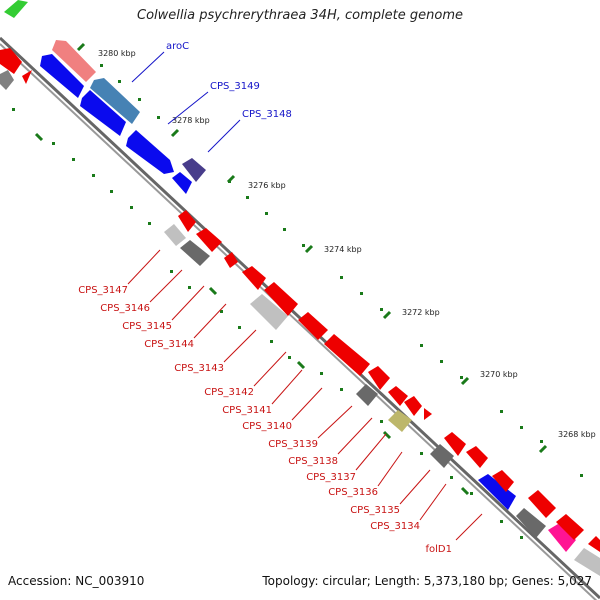 The width and height of the screenshot is (600, 600). What do you see at coordinates (353, 492) in the screenshot?
I see `label-cps3136: CPS_3136` at bounding box center [353, 492].